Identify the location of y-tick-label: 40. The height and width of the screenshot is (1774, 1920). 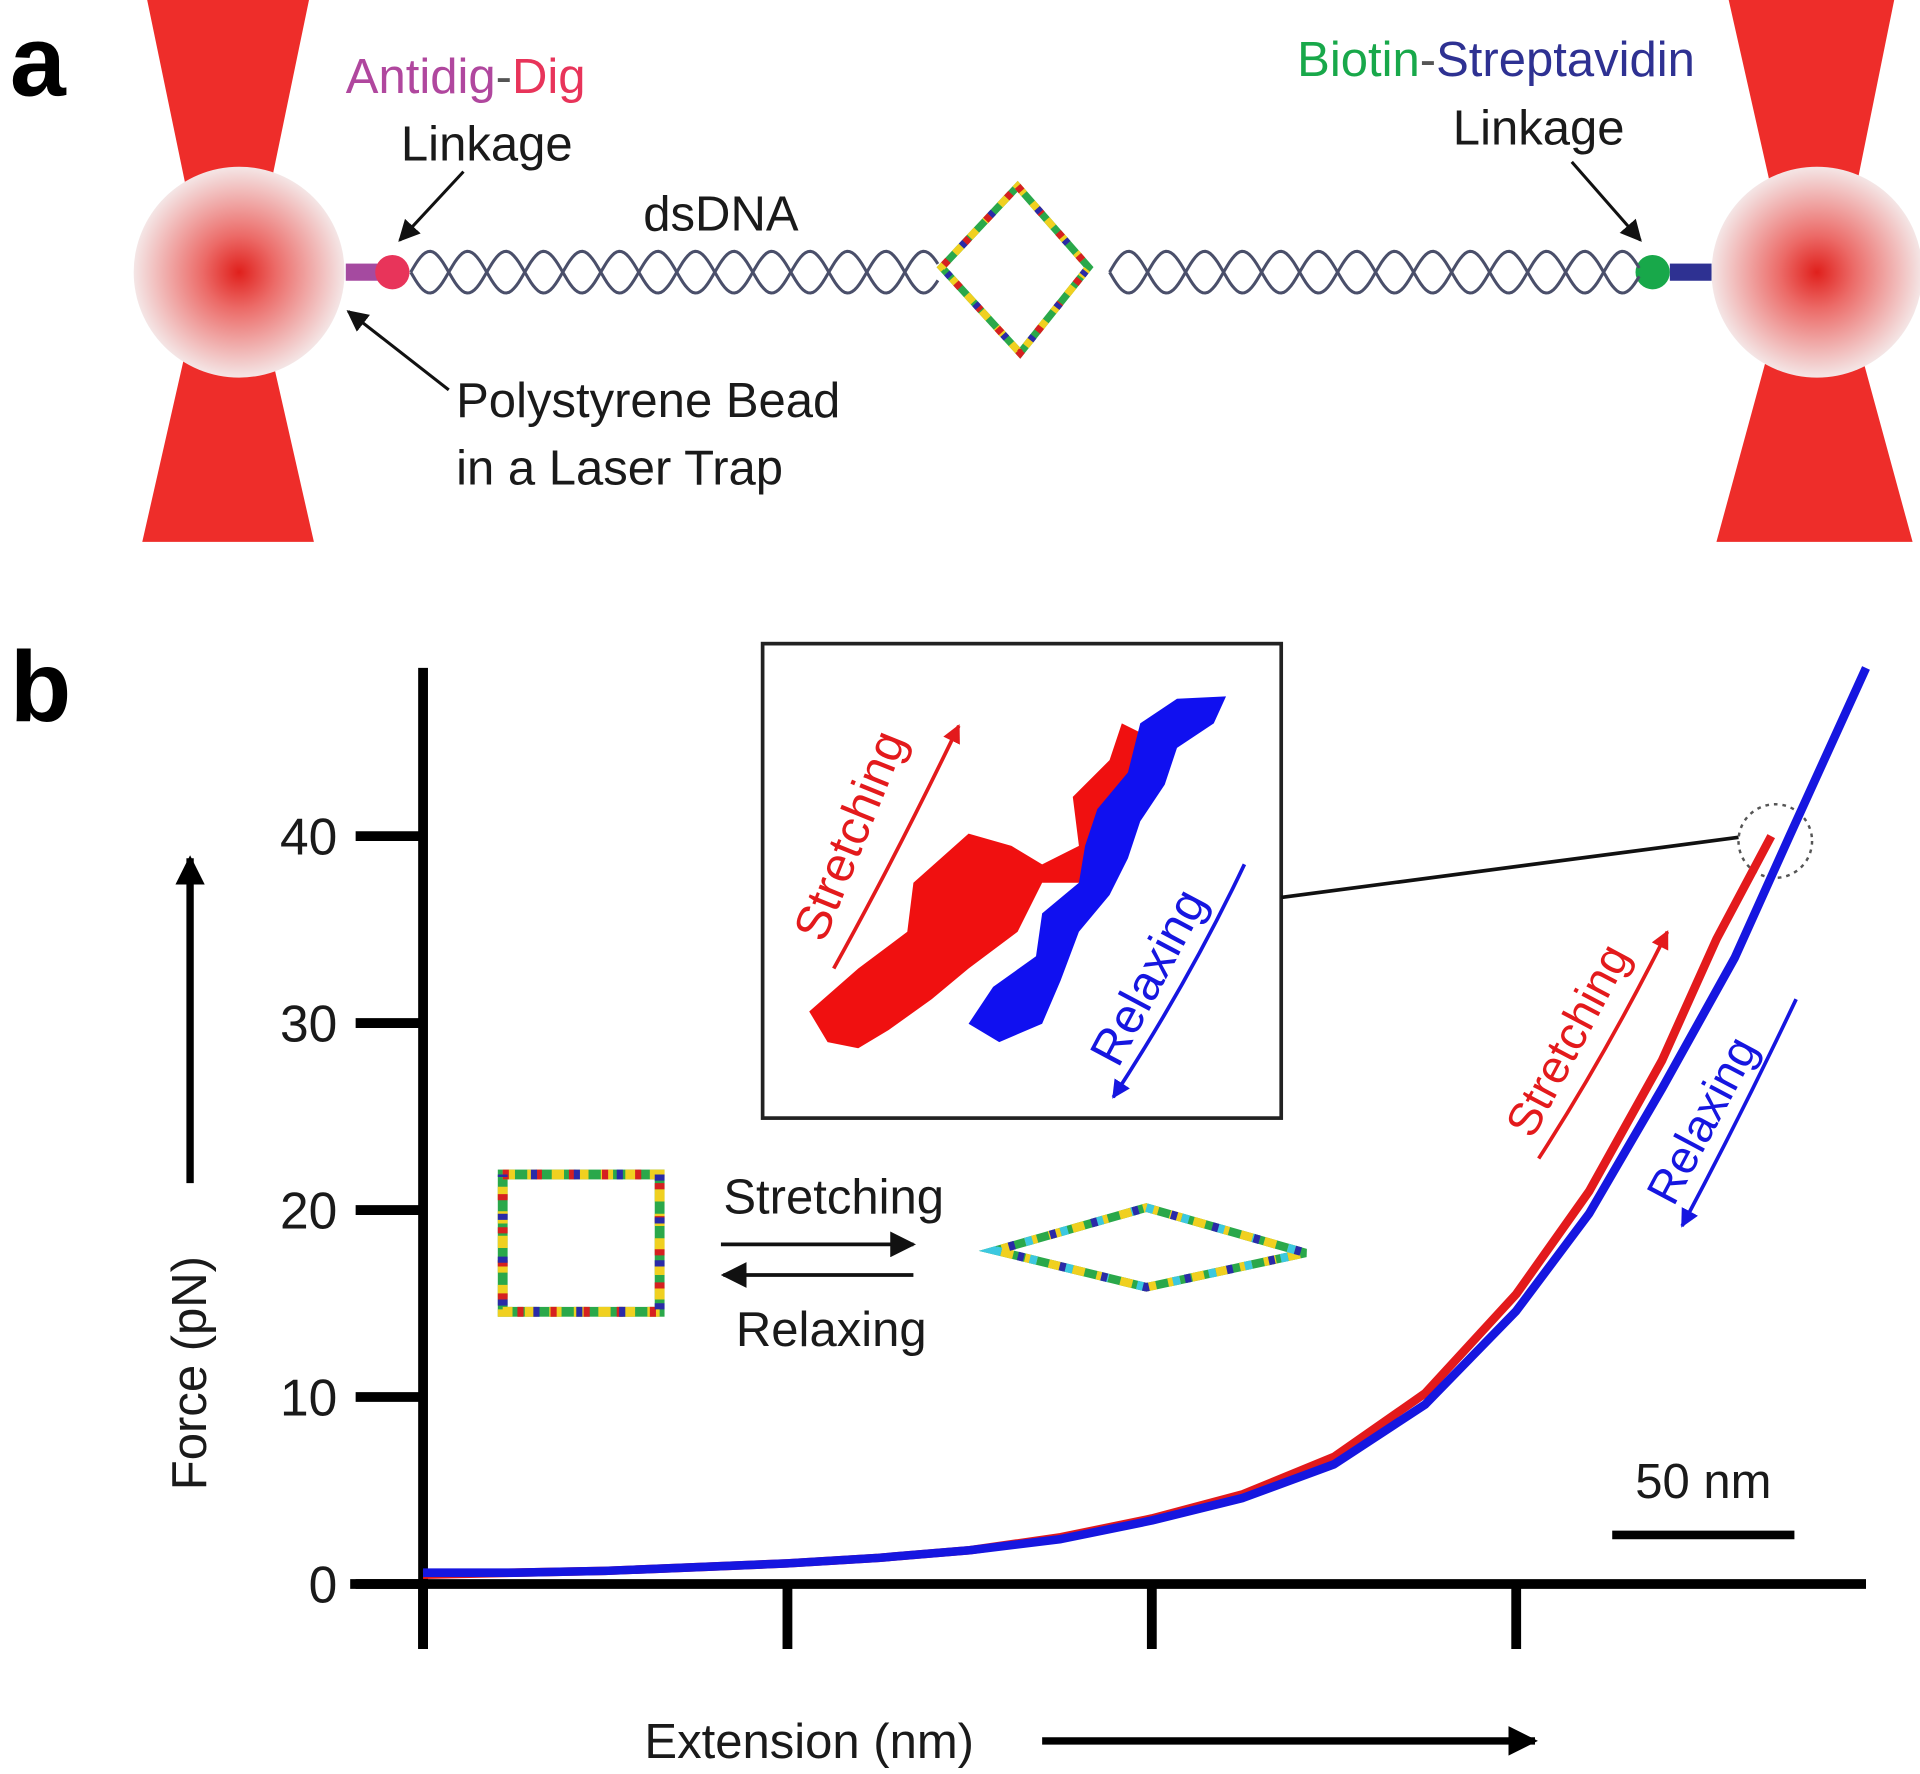
(308, 837).